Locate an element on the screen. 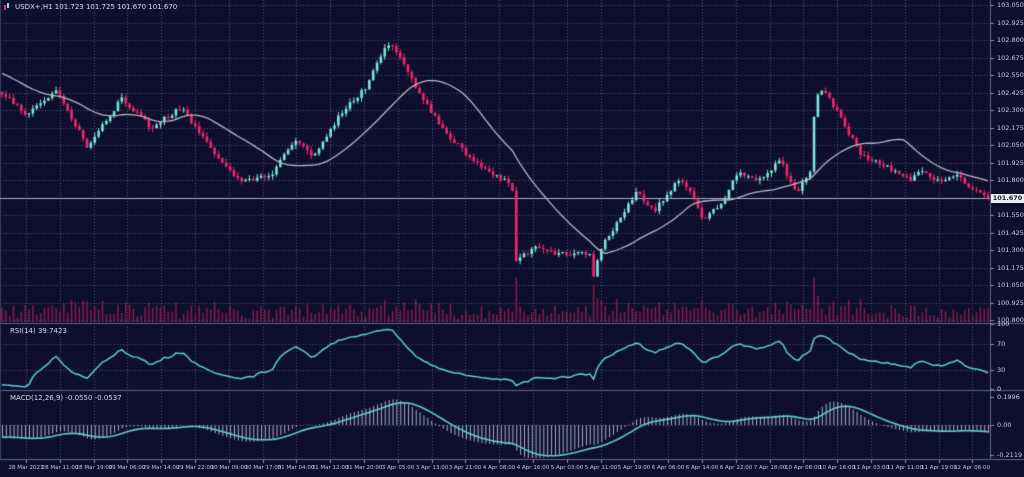  current-price-tag: 101.670 is located at coordinates (1007, 198).